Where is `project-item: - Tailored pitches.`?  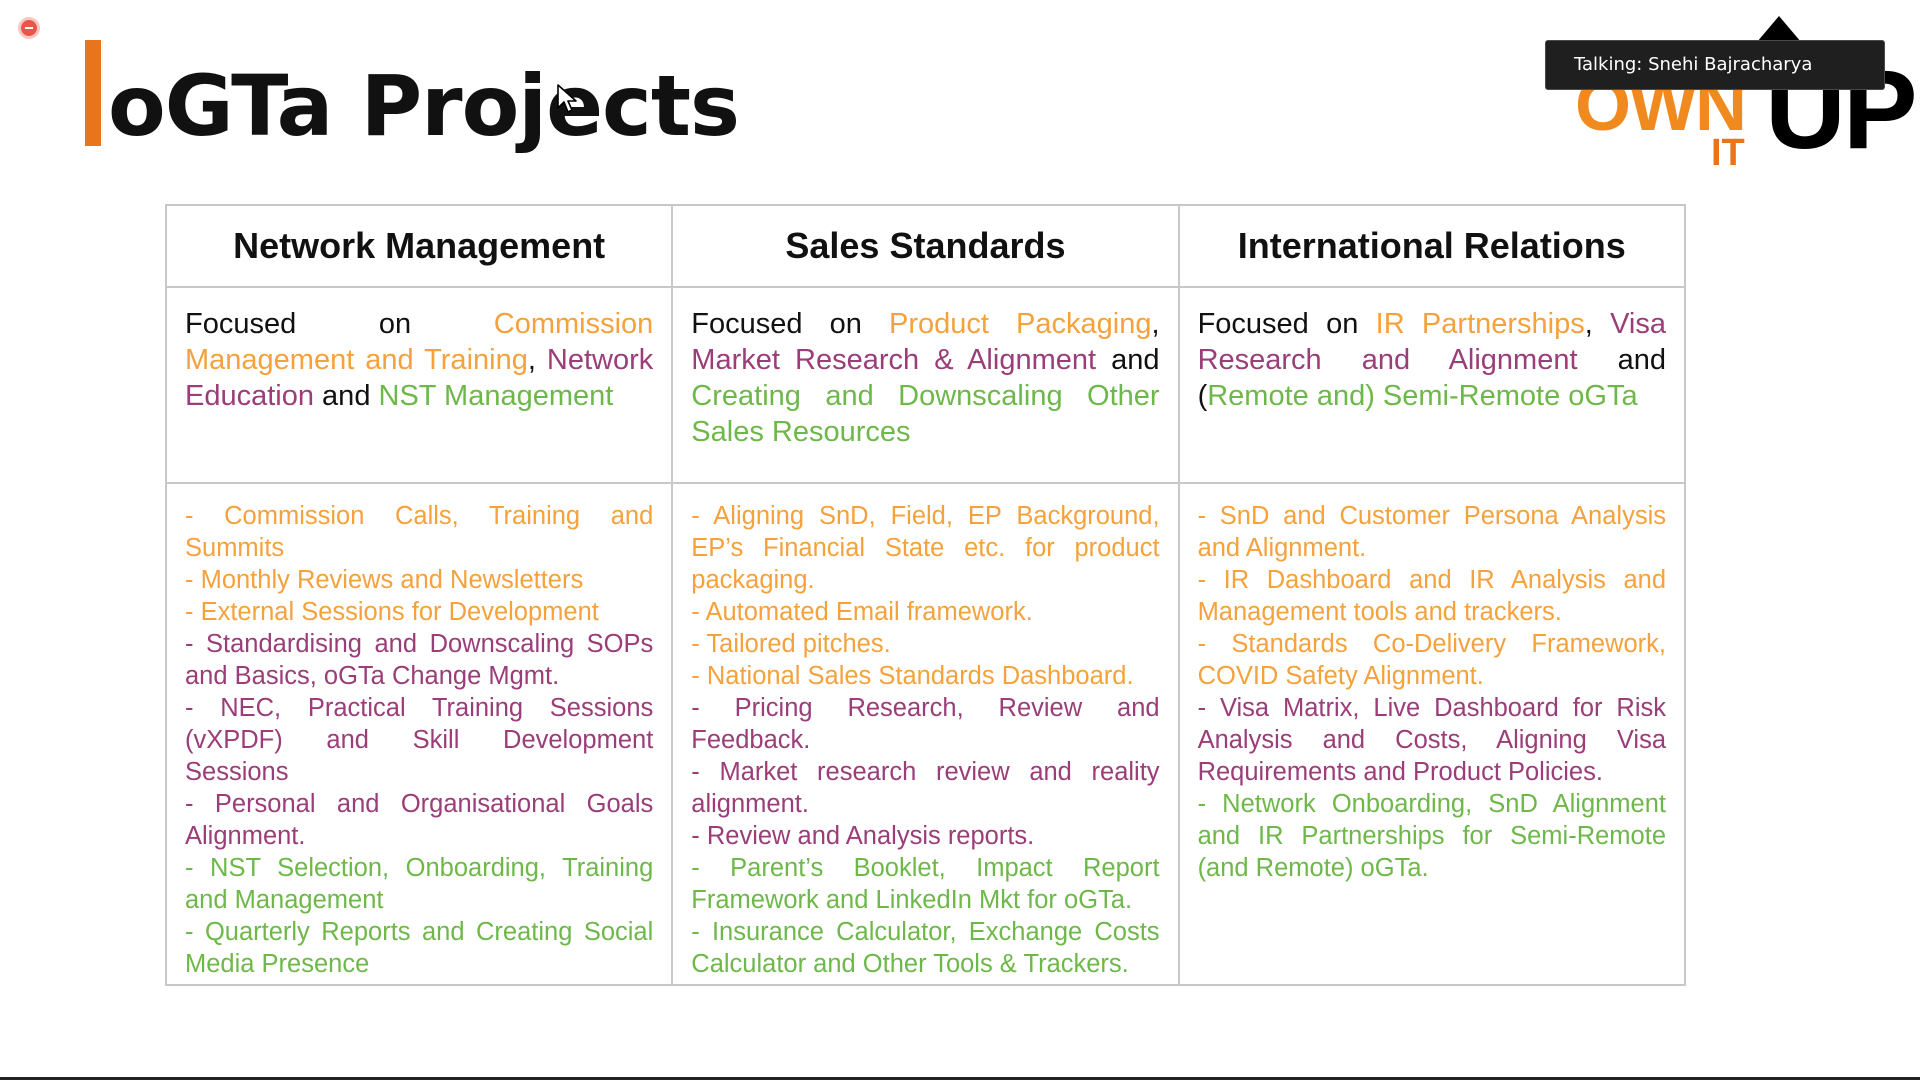
project-item: - Tailored pitches. is located at coordinates (791, 644).